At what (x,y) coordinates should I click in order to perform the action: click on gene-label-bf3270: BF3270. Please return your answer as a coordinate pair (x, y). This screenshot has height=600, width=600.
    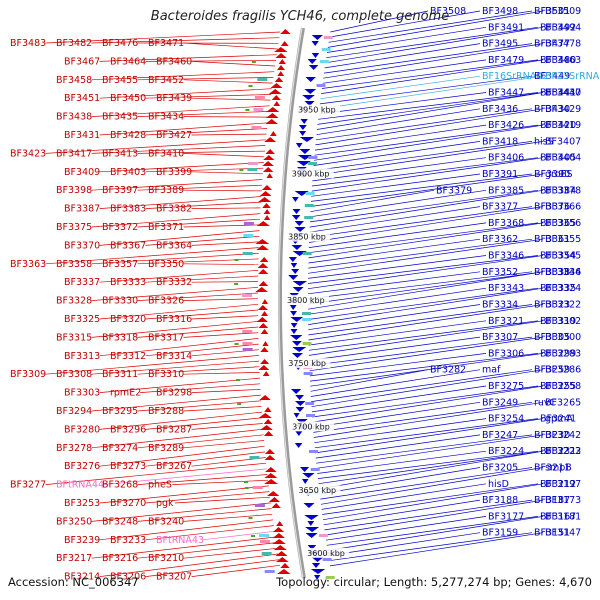
    Looking at the image, I should click on (128, 503).